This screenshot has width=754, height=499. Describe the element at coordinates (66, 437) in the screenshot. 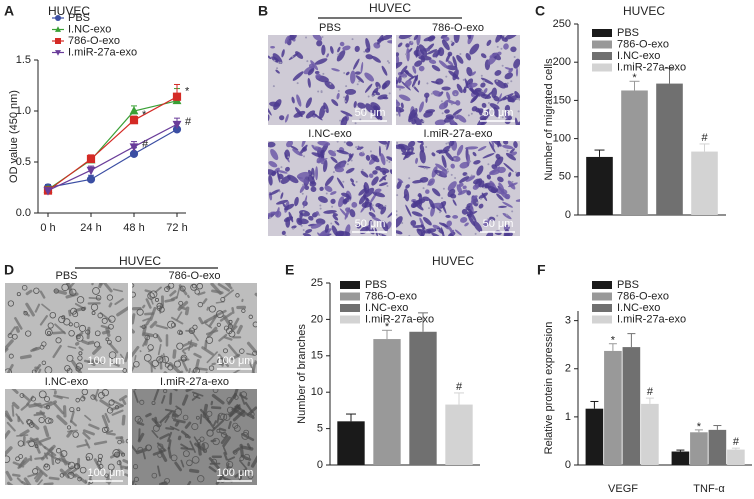

I see `micrograph` at that location.